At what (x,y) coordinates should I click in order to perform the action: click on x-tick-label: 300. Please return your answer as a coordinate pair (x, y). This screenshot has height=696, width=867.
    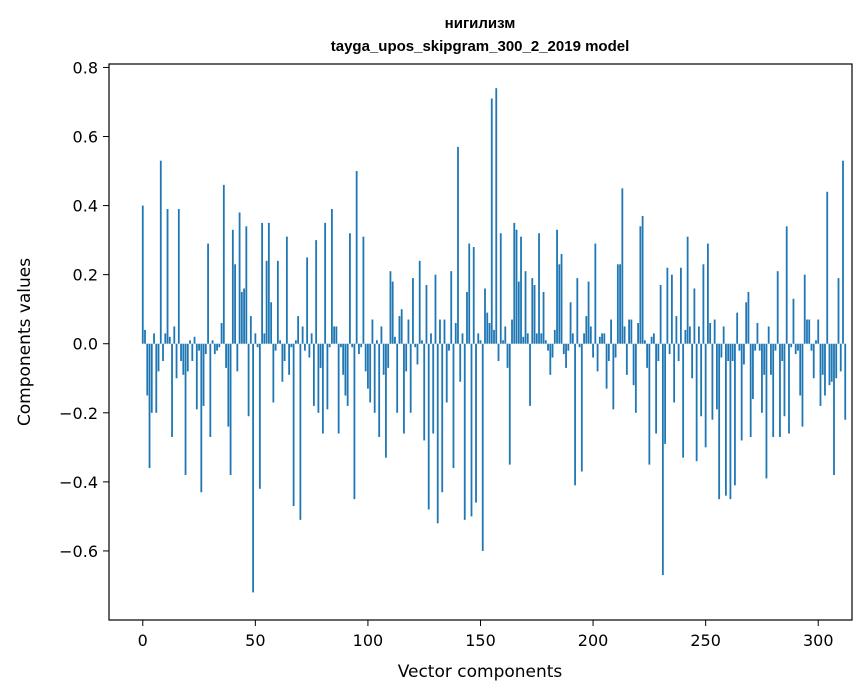
    Looking at the image, I should click on (818, 640).